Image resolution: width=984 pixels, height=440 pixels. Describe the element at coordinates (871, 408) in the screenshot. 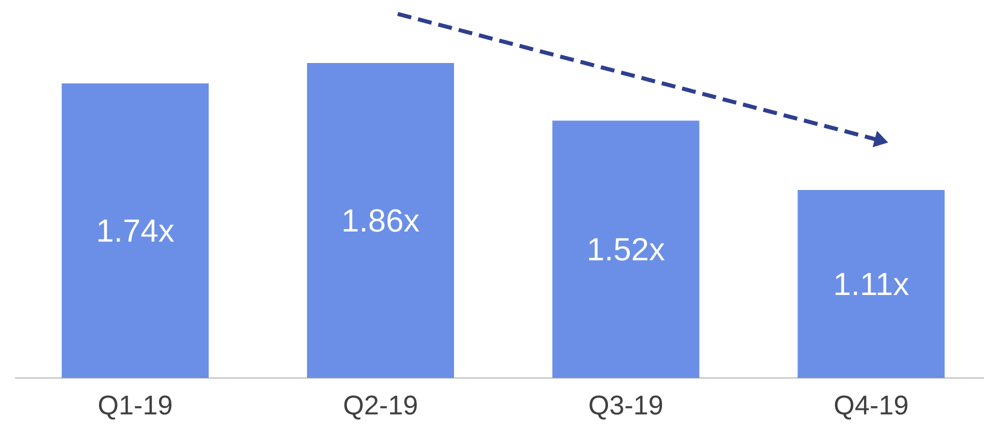

I see `x-tick-label: Q4-19` at that location.